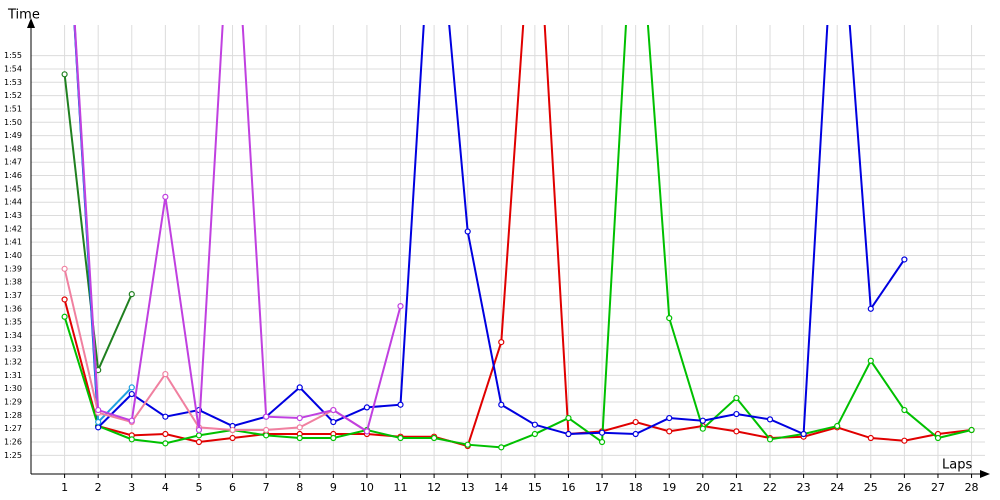  I want to click on y-tick-label: 1:27, so click(13, 428).